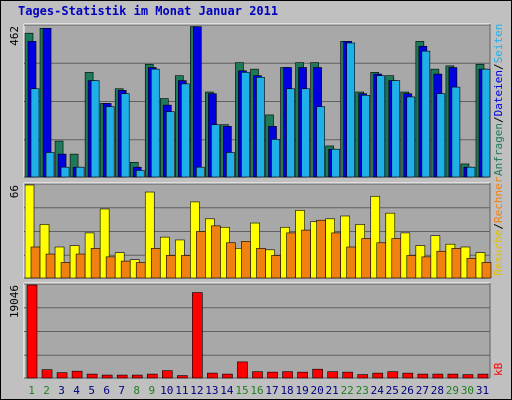 This screenshot has width=512, height=400. Describe the element at coordinates (14, 191) in the screenshot. I see `panel-middle-ymax-label: 66` at that location.